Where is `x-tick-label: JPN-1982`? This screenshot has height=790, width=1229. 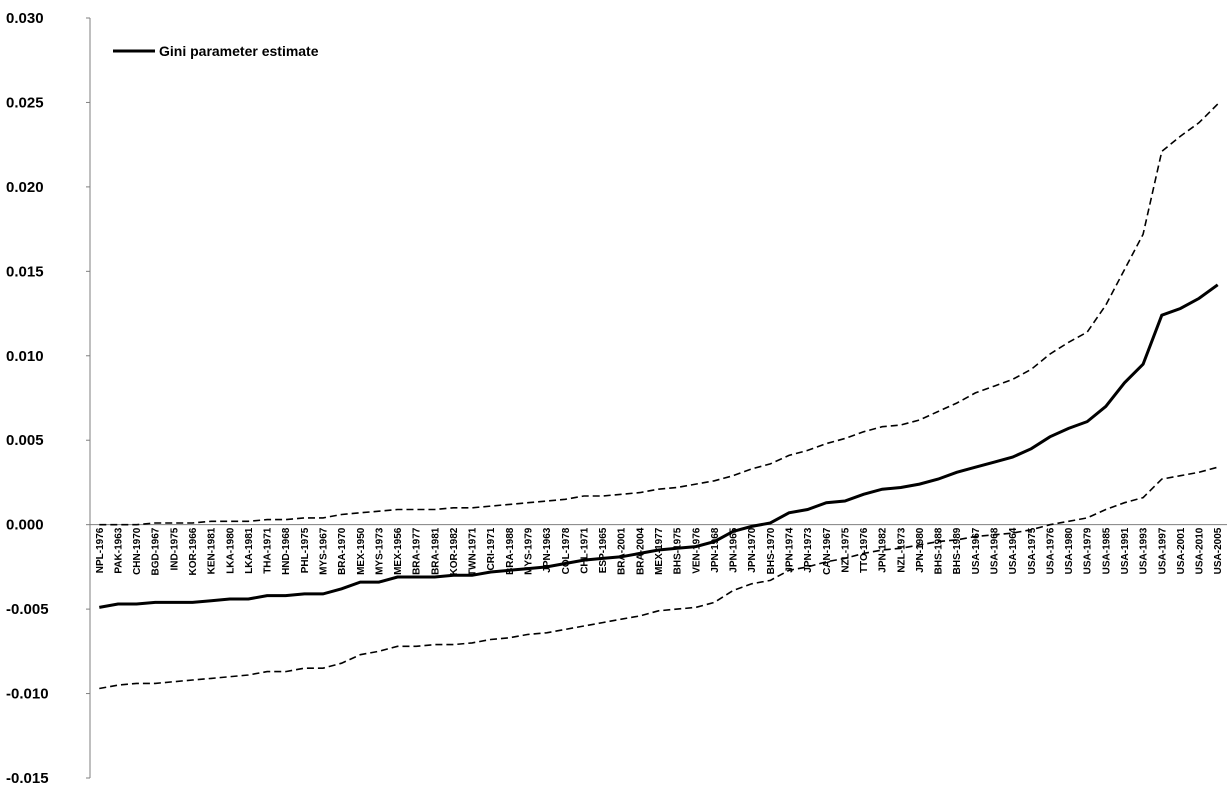 x-tick-label: JPN-1982 is located at coordinates (883, 549).